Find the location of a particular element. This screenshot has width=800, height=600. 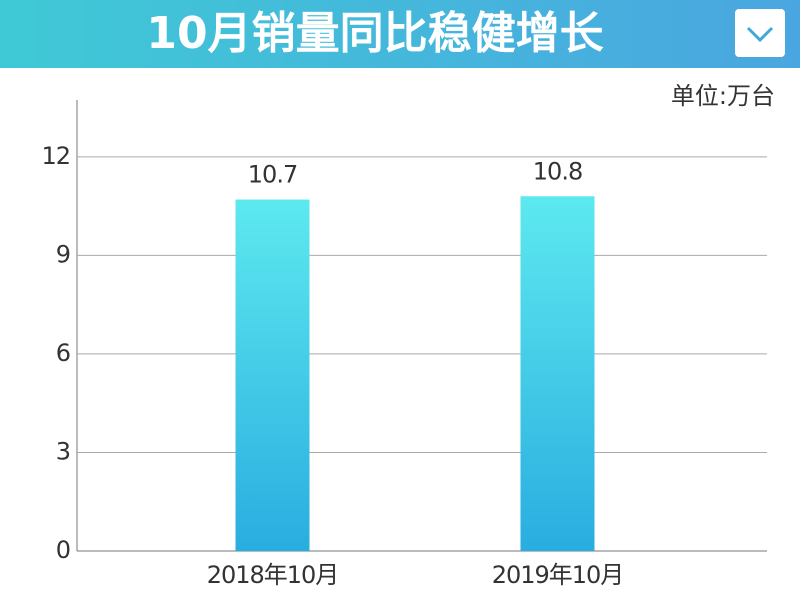

y-tick-label: 0 is located at coordinates (63, 550).